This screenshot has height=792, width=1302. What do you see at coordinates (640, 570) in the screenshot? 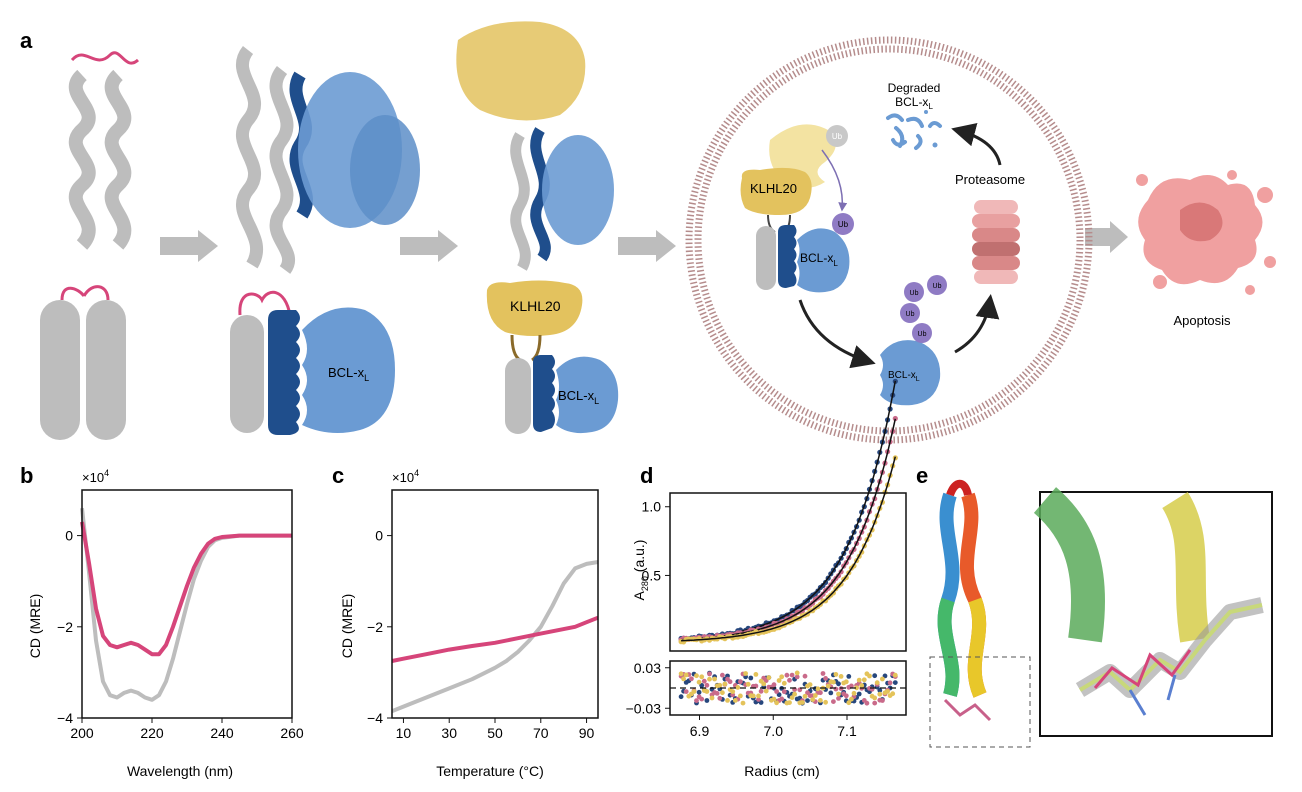
I see `svg-text: A280 (a.u.)` at bounding box center [640, 570].